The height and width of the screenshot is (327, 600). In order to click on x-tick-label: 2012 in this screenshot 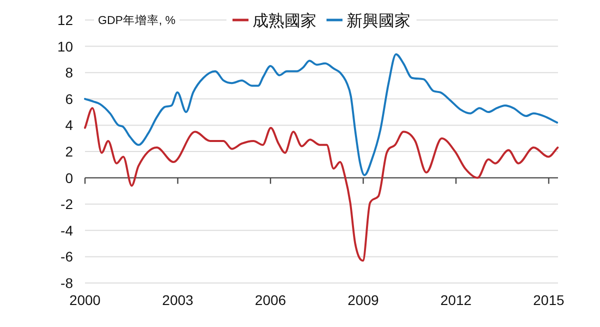, I will do `click(456, 300)`.